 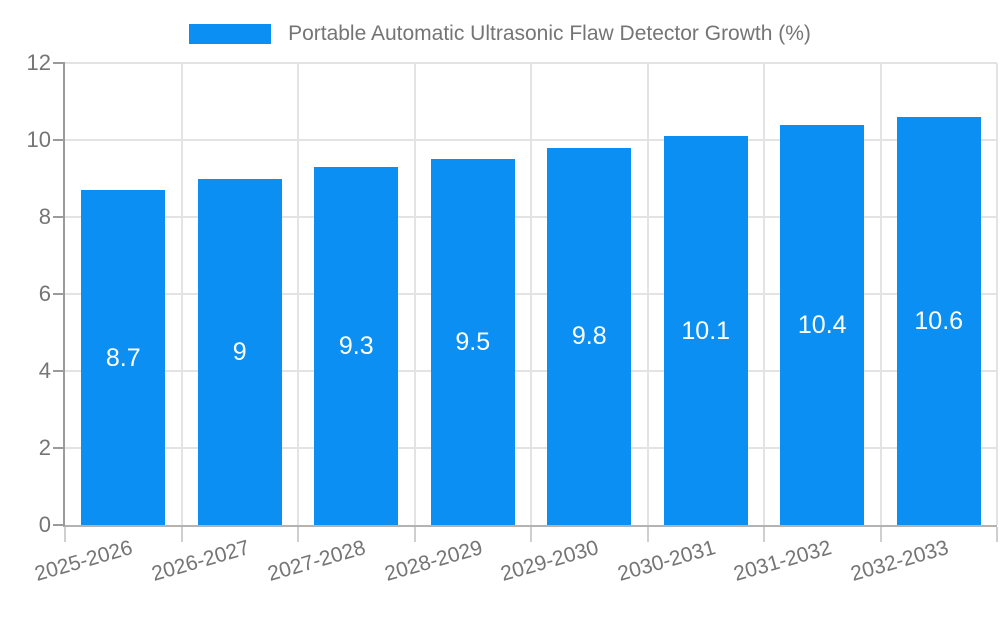 I want to click on bar: 8.7, so click(x=123, y=357).